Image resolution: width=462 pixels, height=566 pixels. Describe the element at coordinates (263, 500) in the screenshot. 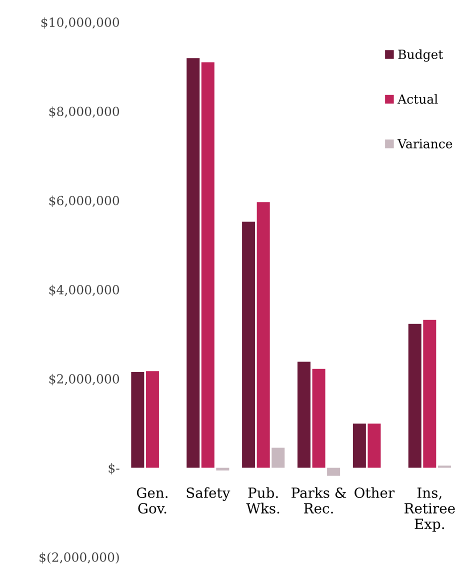

I see `x-tick-label: Pub. Wks.` at that location.